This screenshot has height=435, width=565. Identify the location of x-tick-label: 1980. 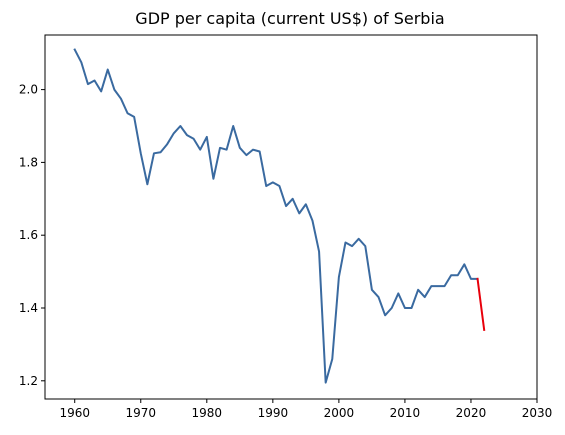
(207, 413).